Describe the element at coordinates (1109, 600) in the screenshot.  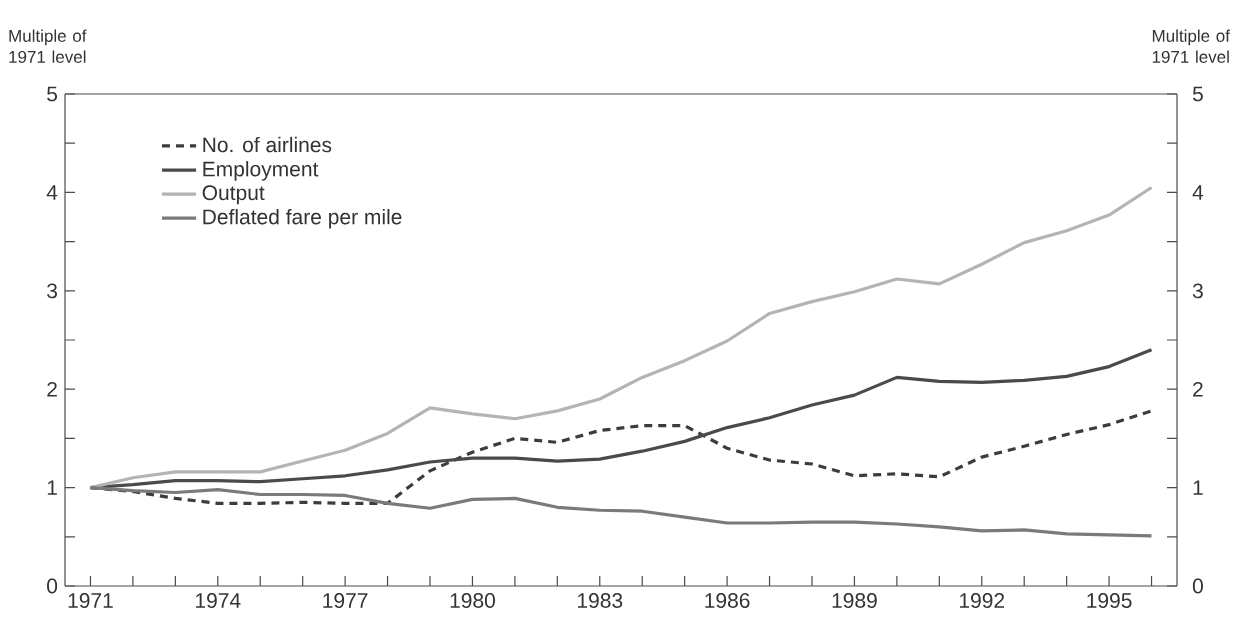
I see `x-tick-label: 1995` at that location.